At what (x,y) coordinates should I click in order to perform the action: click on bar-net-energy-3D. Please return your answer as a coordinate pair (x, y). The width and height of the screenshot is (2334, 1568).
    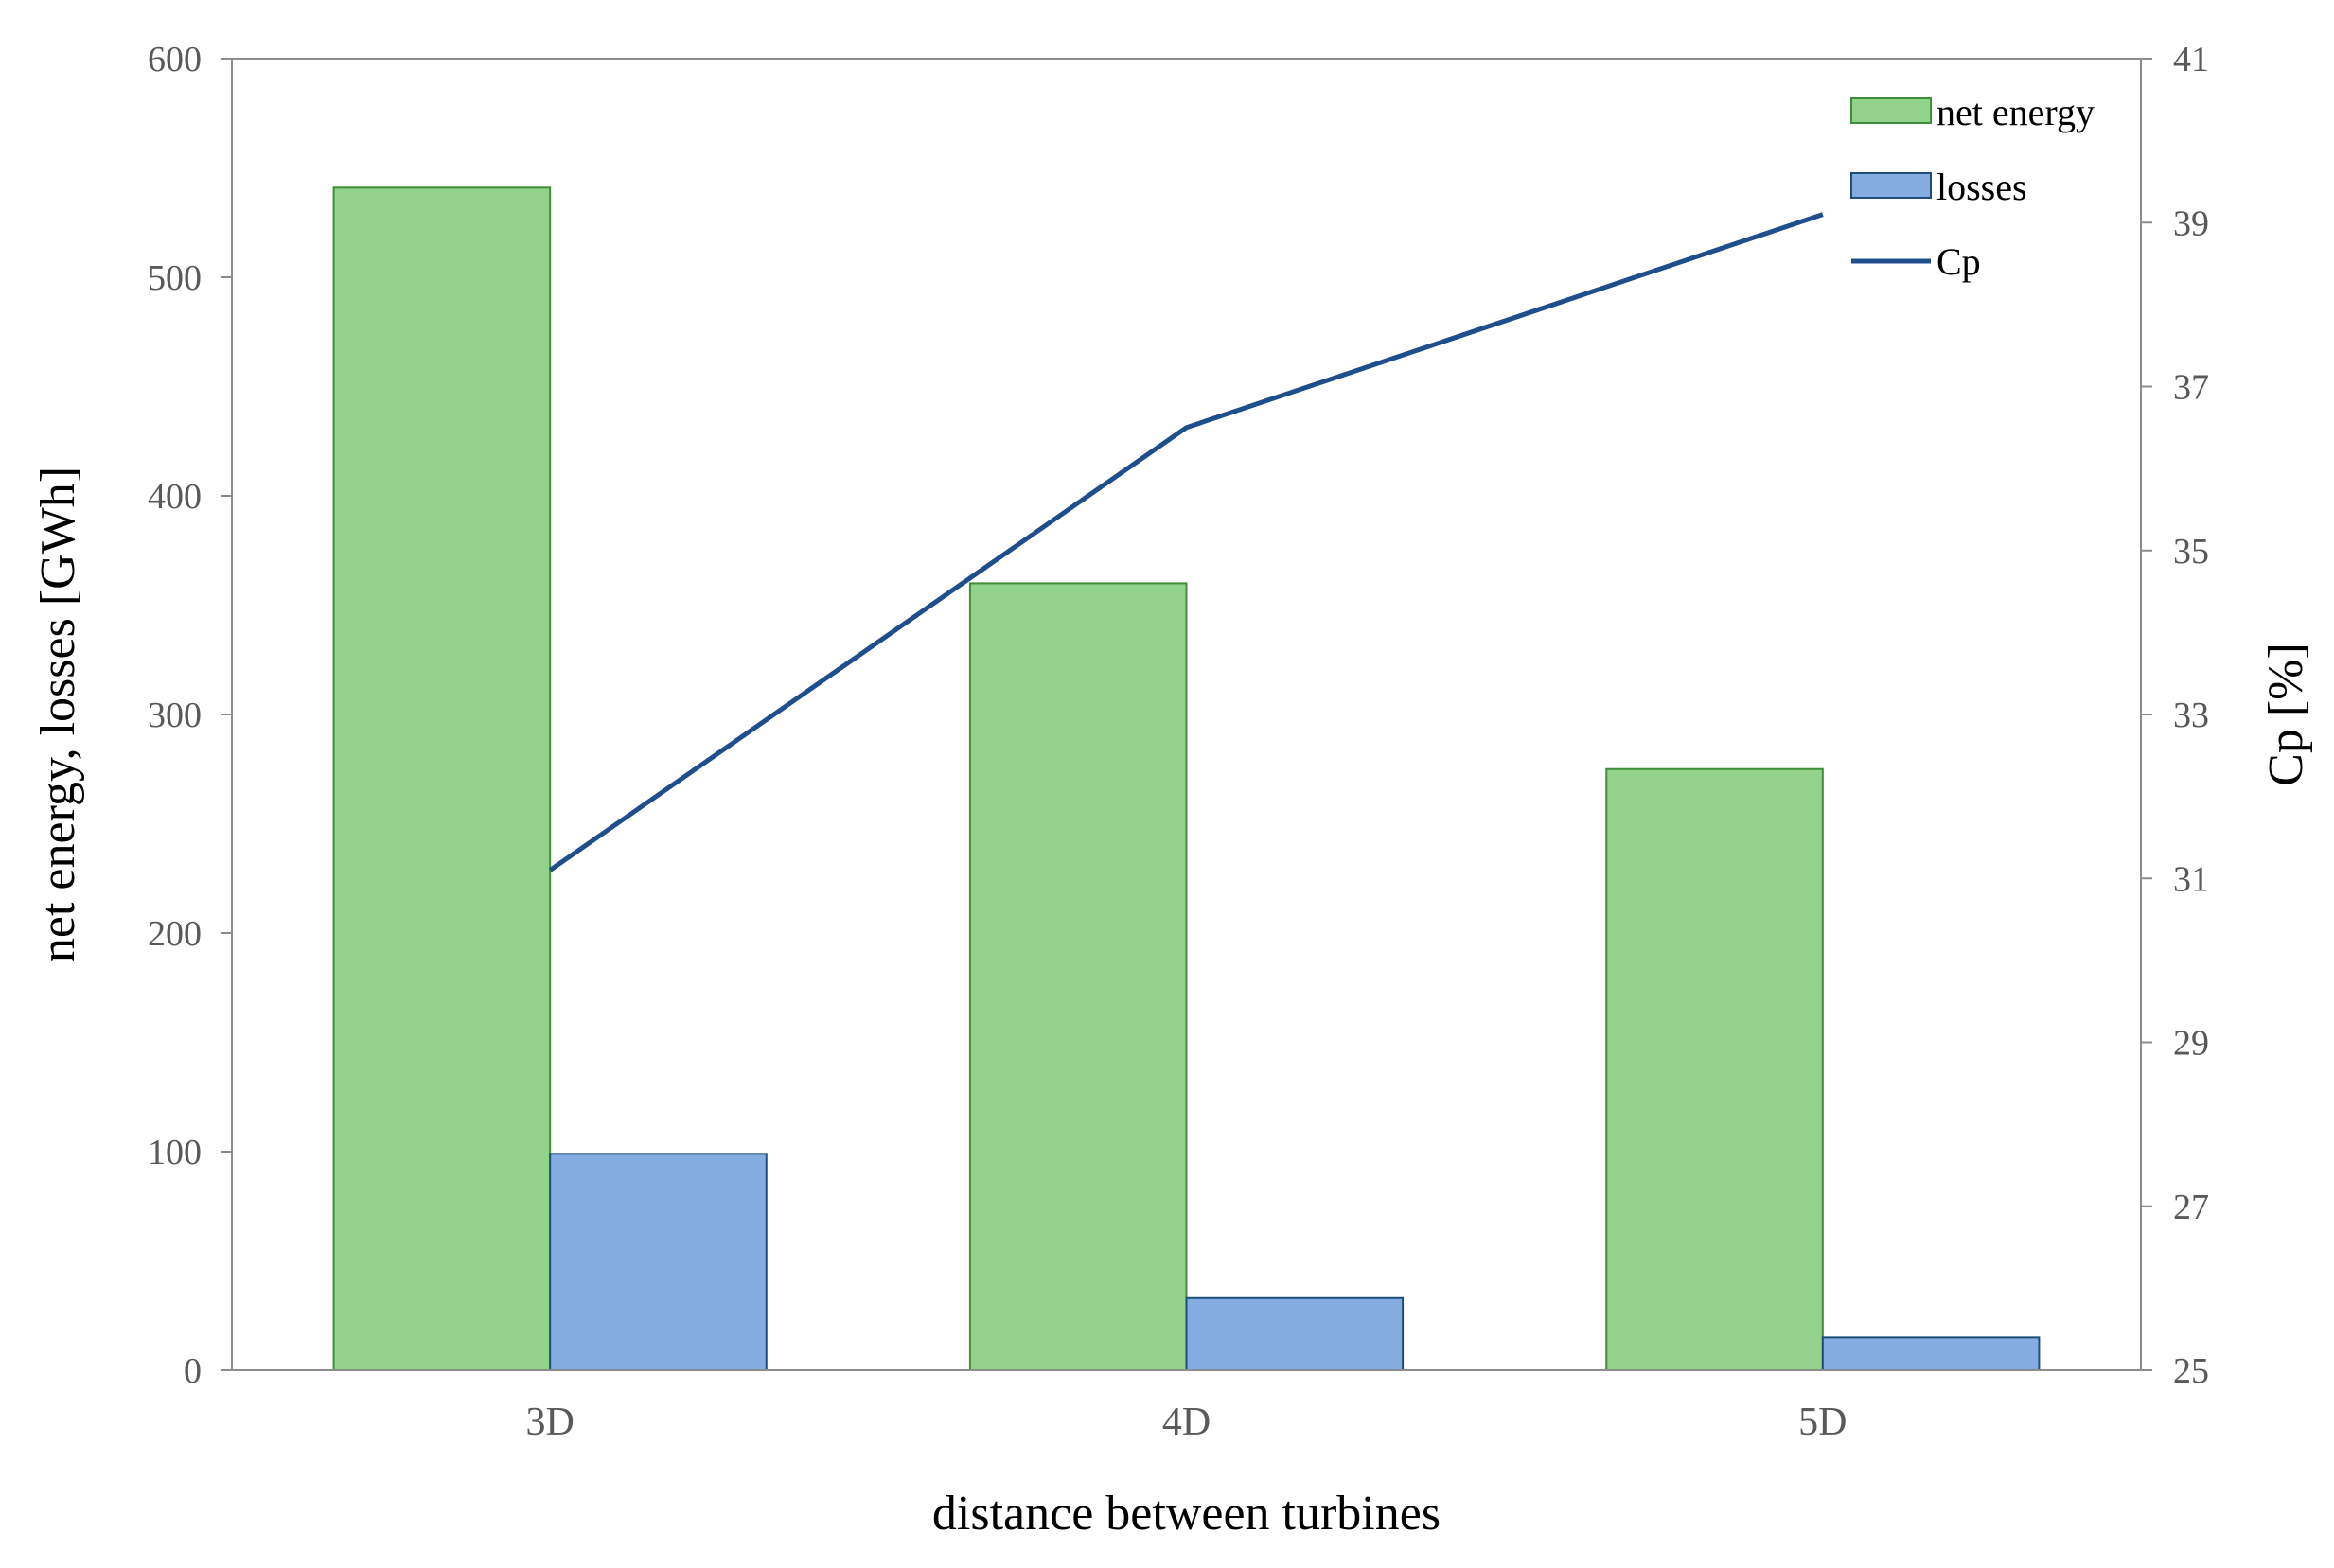
    Looking at the image, I should click on (442, 778).